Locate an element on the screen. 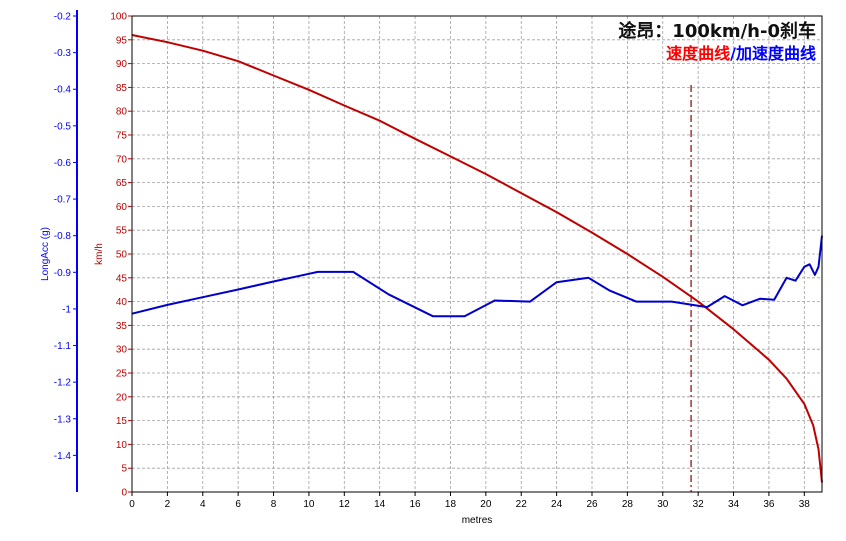 The width and height of the screenshot is (846, 541). accel-axis-tick-label: -1.3 is located at coordinates (63, 419).